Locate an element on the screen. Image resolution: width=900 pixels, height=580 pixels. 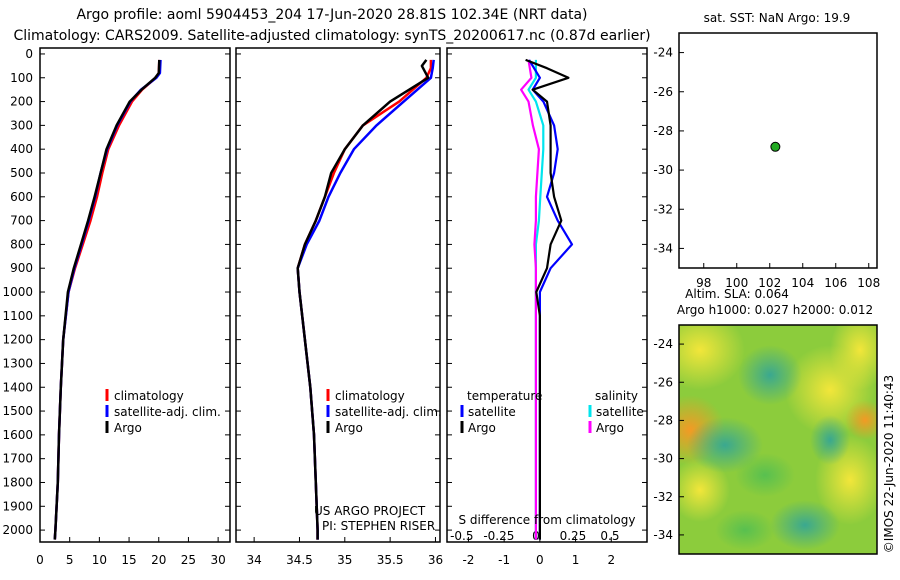
map-x-tick-label: 106 is located at coordinates (835, 283).